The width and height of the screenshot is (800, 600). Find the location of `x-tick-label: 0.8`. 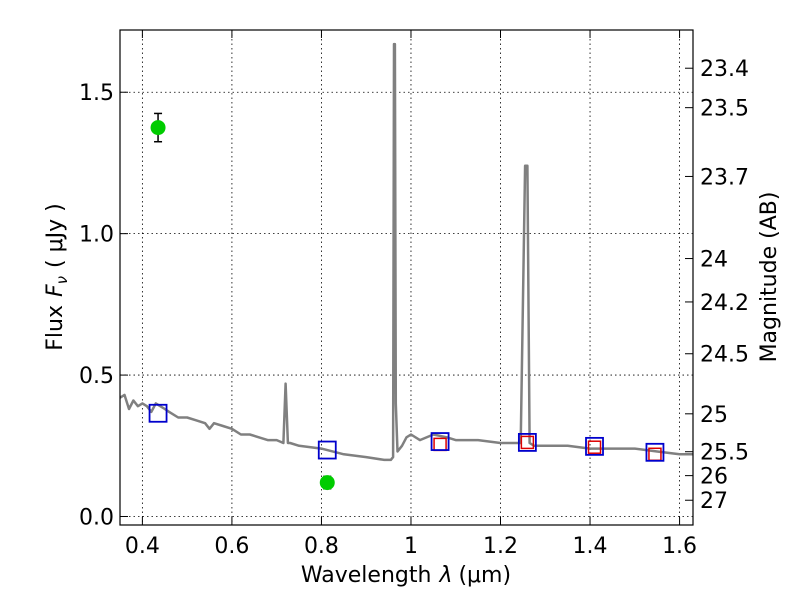

x-tick-label: 0.8 is located at coordinates (321, 546).